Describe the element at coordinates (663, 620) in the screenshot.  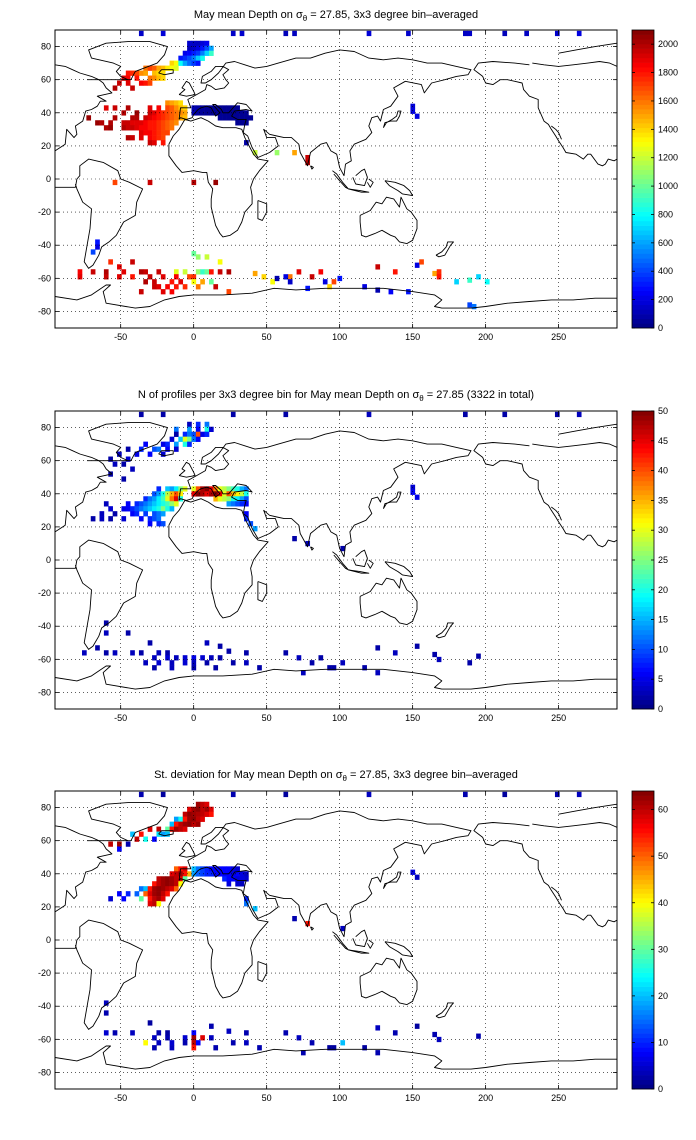
I see `colorbar-tick-label: 15` at that location.